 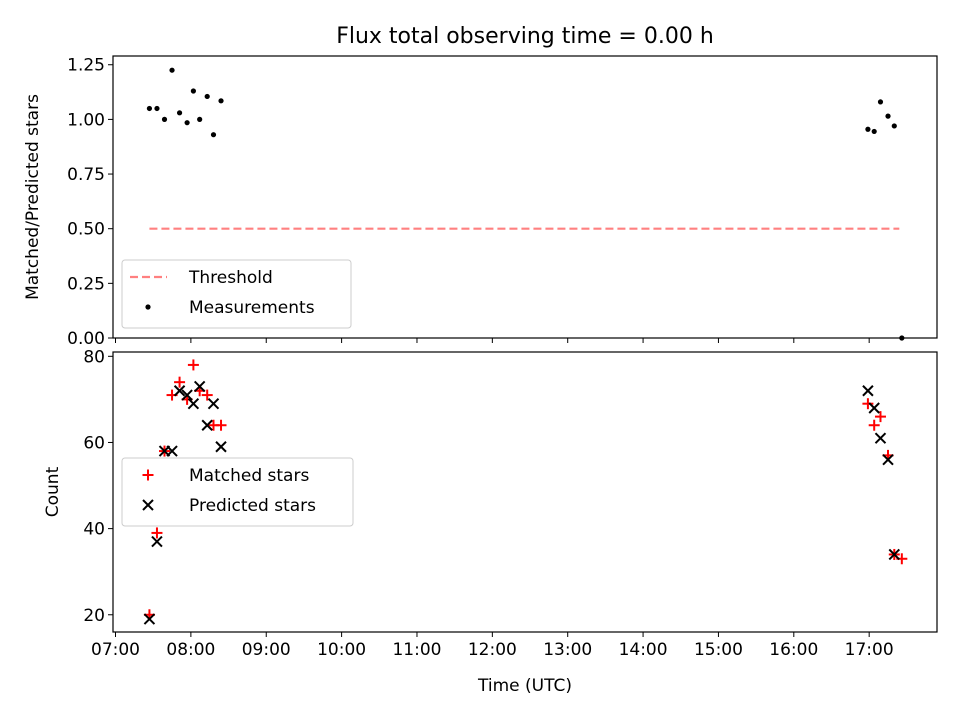 I want to click on y-axis-label: Count, so click(x=53, y=491).